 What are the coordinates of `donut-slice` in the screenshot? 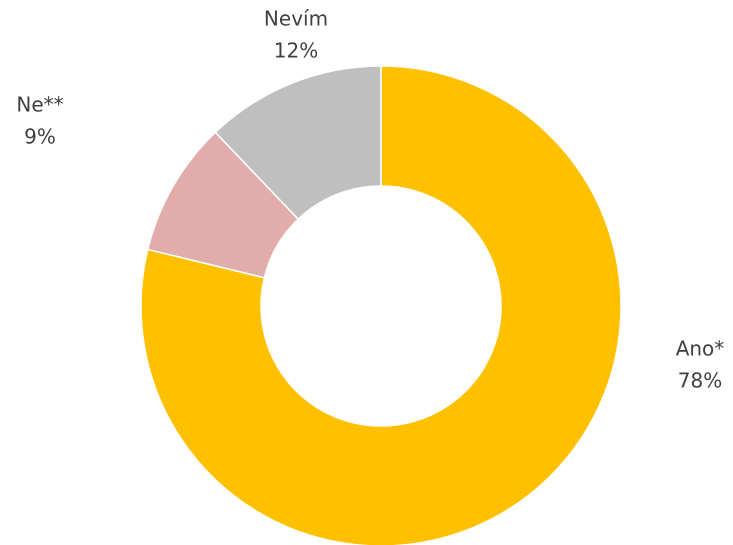 It's located at (298, 143).